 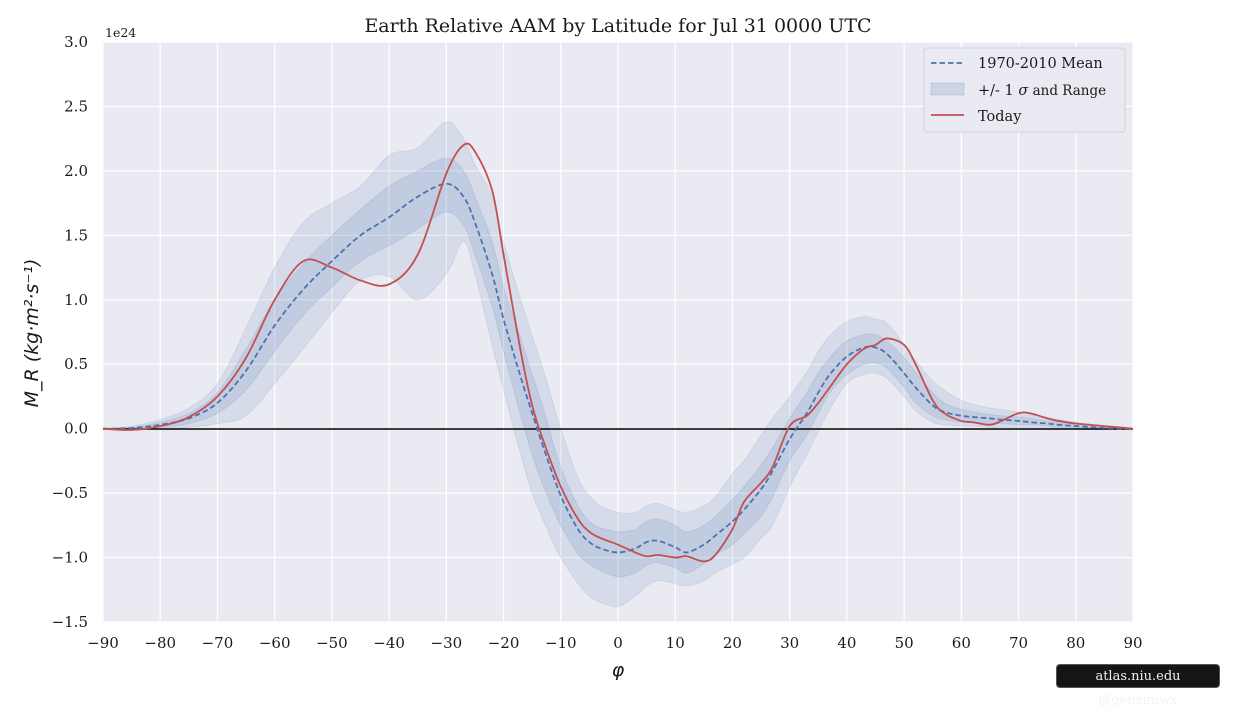 What do you see at coordinates (103, 643) in the screenshot?
I see `x-tick-label: −90` at bounding box center [103, 643].